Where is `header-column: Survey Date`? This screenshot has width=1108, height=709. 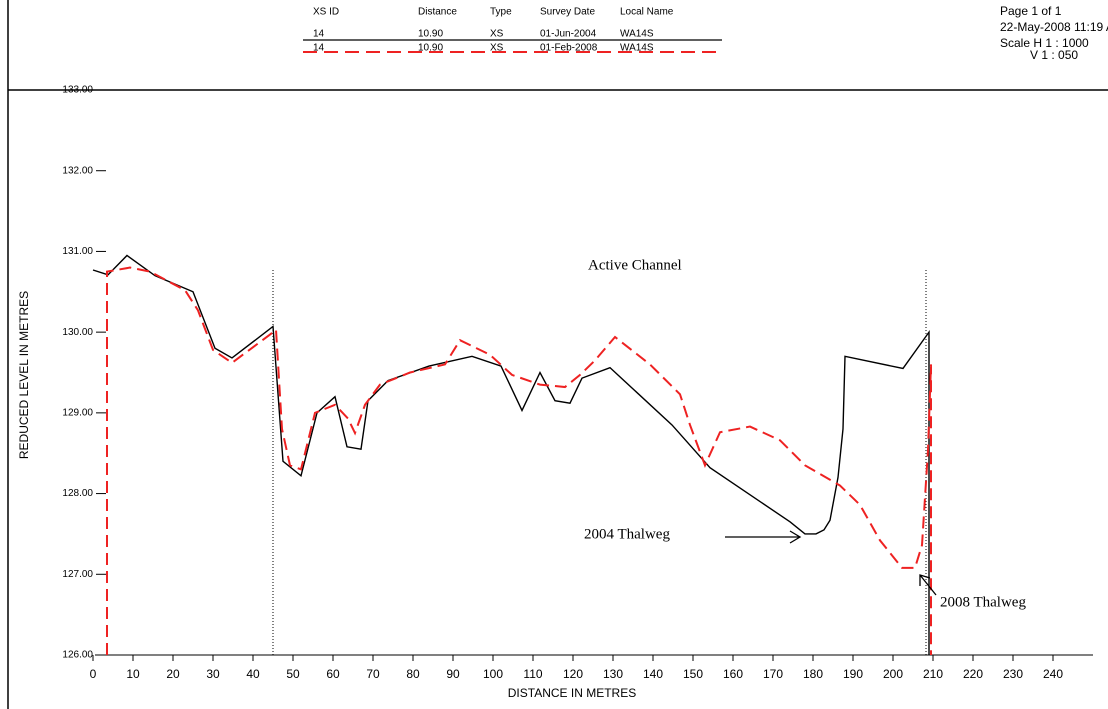 header-column: Survey Date is located at coordinates (567, 12).